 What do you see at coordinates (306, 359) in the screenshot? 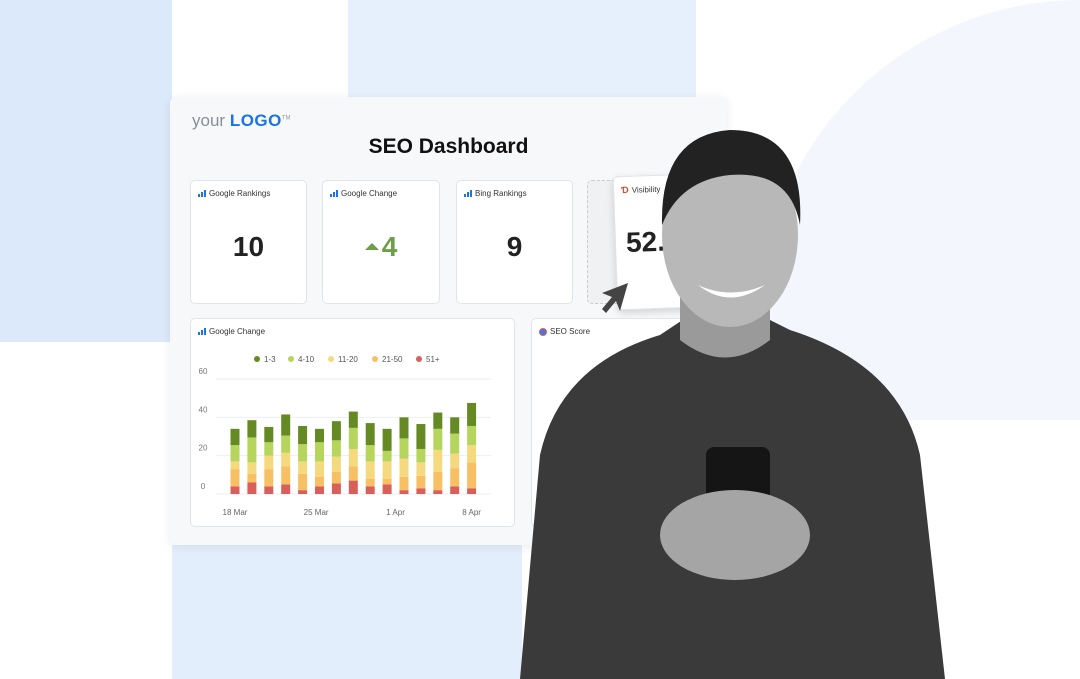
I see `legend-label: 4-10` at bounding box center [306, 359].